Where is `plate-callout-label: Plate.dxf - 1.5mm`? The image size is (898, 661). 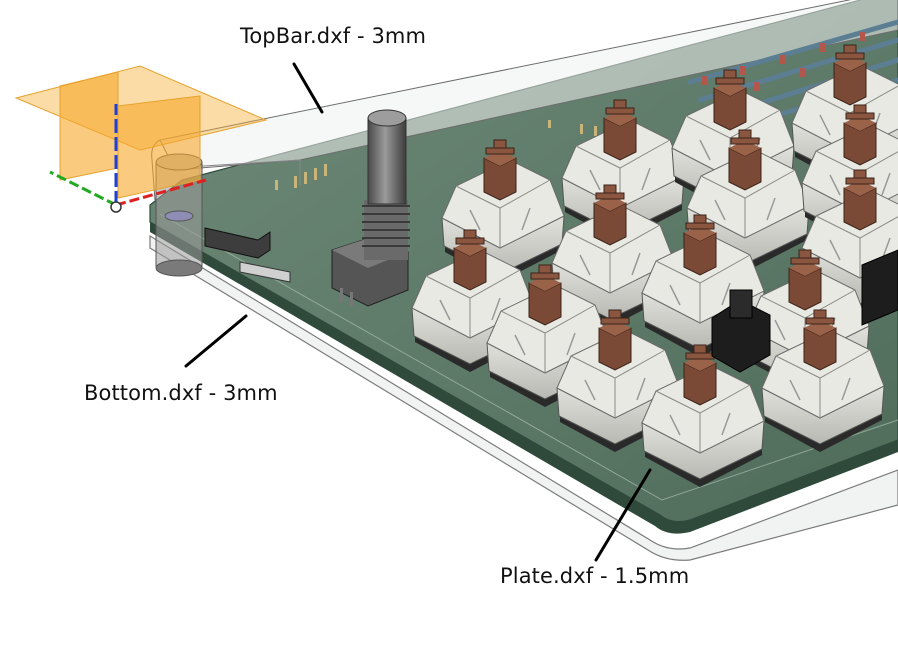 plate-callout-label: Plate.dxf - 1.5mm is located at coordinates (595, 576).